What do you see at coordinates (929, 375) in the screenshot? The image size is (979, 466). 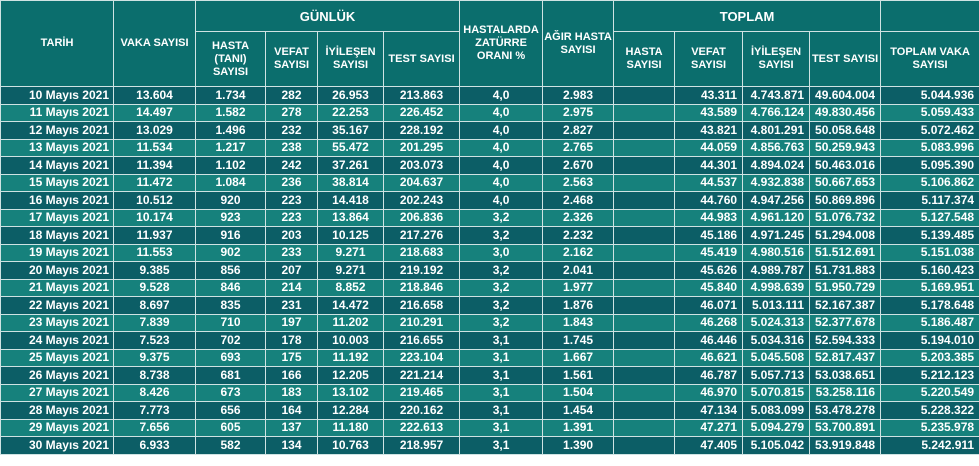 I see `cell-t_vaka: 5.212.123` at bounding box center [929, 375].